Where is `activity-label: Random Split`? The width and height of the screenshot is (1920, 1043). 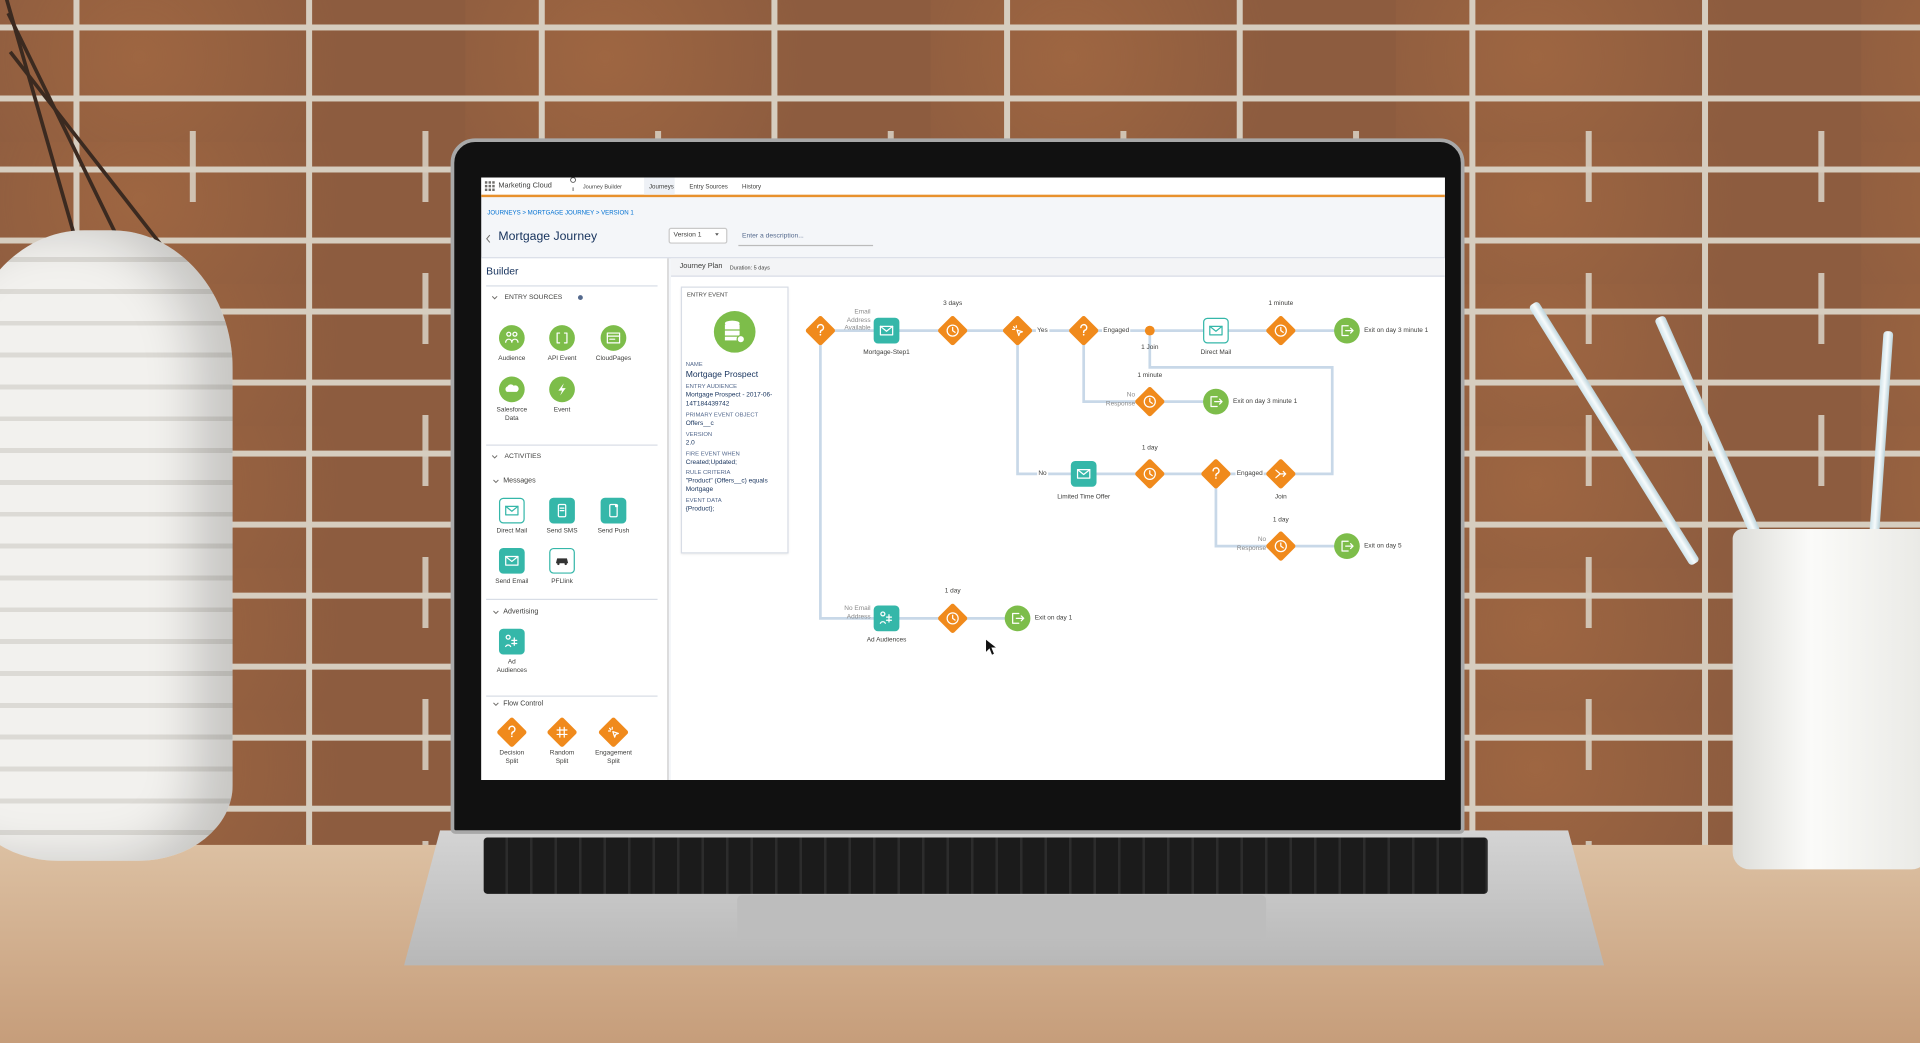
activity-label: Random Split is located at coordinates (562, 757).